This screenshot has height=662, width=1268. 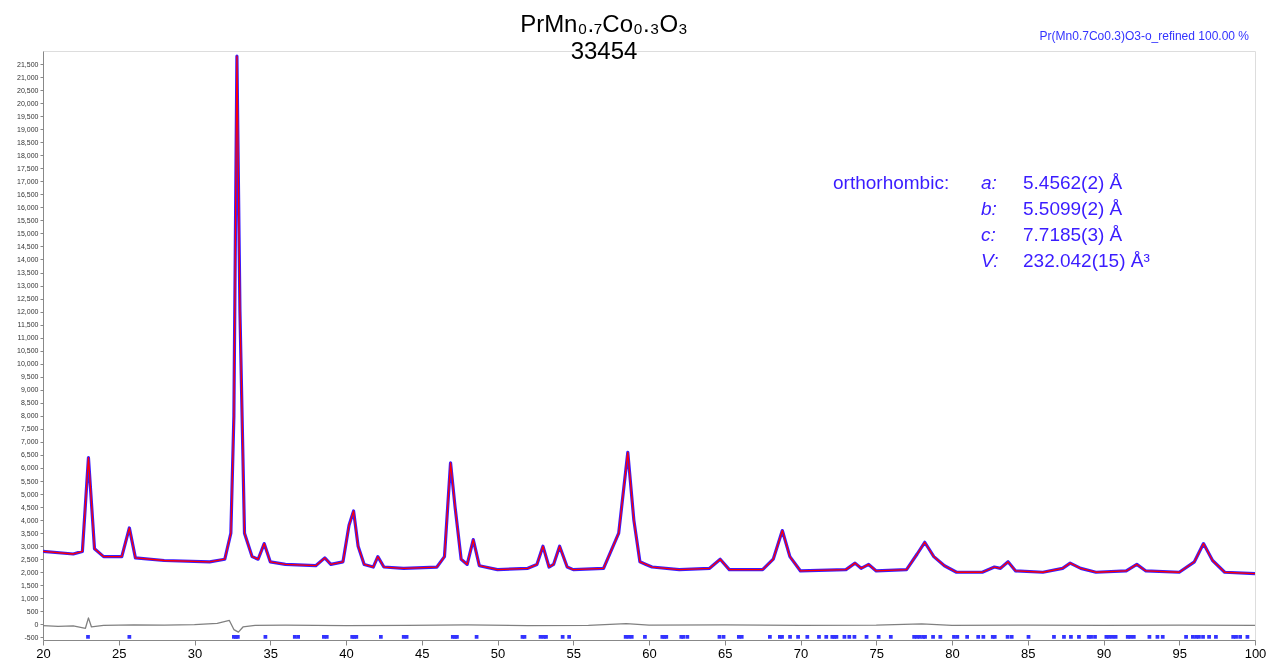 I want to click on x-tick-label: 25, so click(x=119, y=653).